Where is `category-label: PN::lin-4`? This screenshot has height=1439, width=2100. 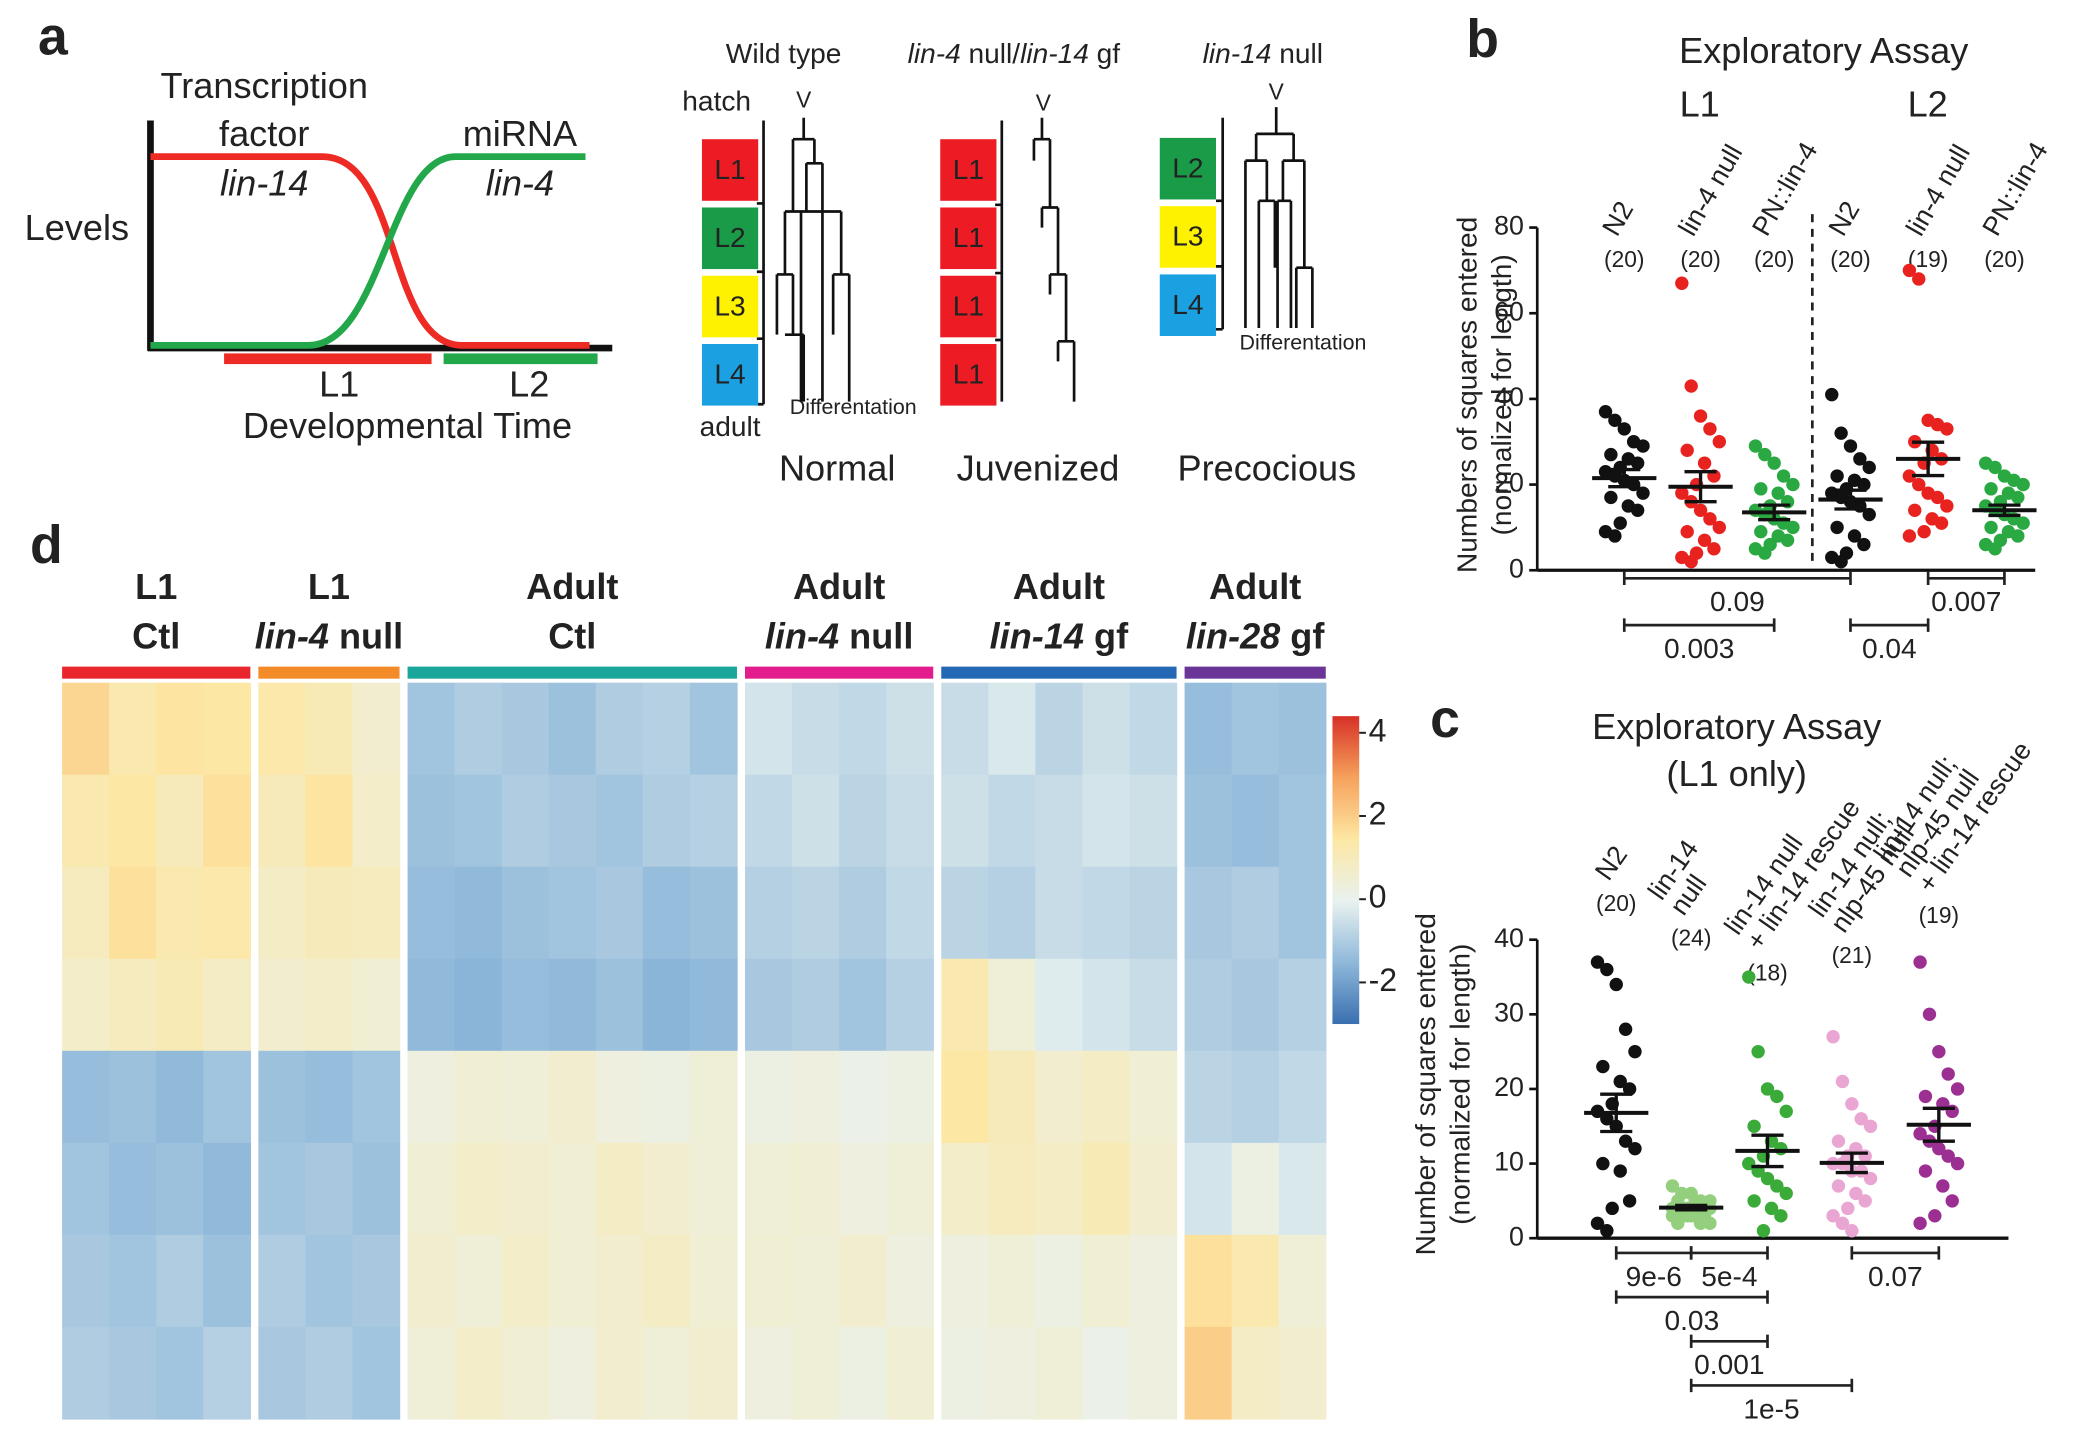
category-label: PN::lin-4 is located at coordinates (2014, 189).